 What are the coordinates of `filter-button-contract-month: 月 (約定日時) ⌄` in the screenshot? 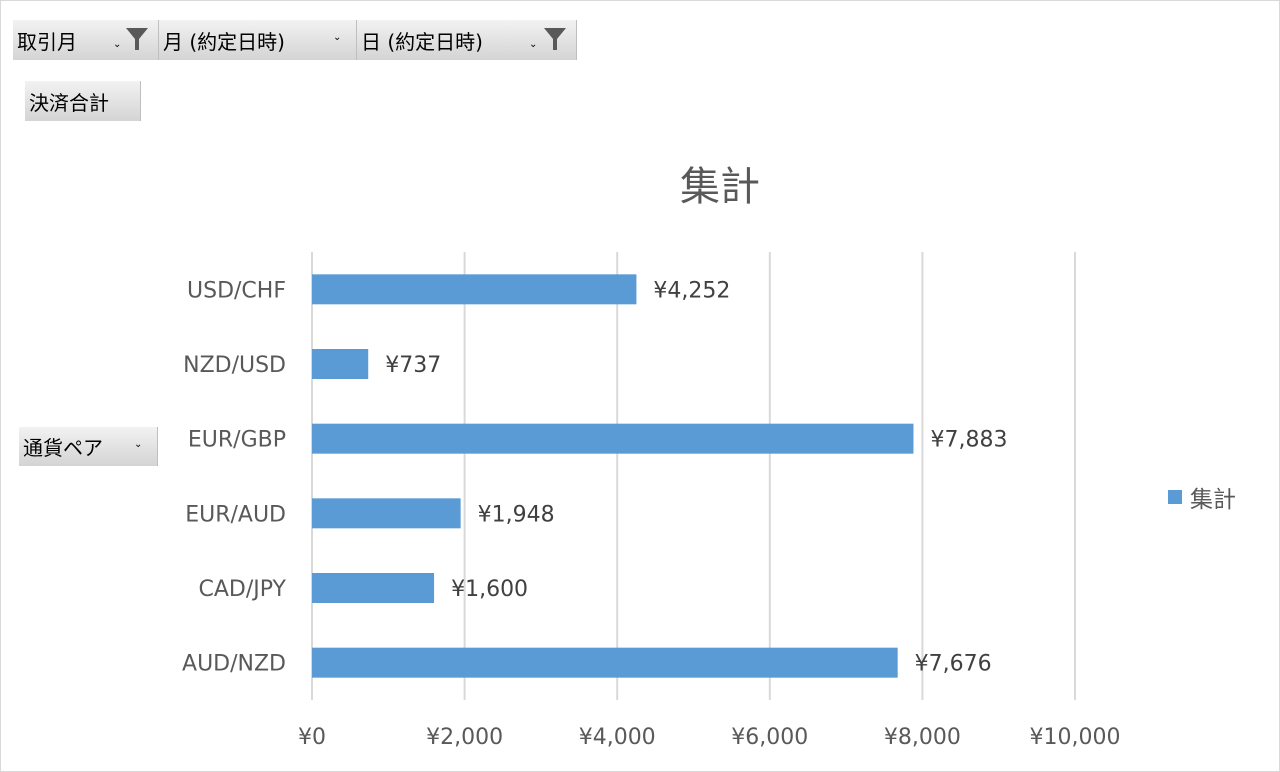 It's located at (258, 40).